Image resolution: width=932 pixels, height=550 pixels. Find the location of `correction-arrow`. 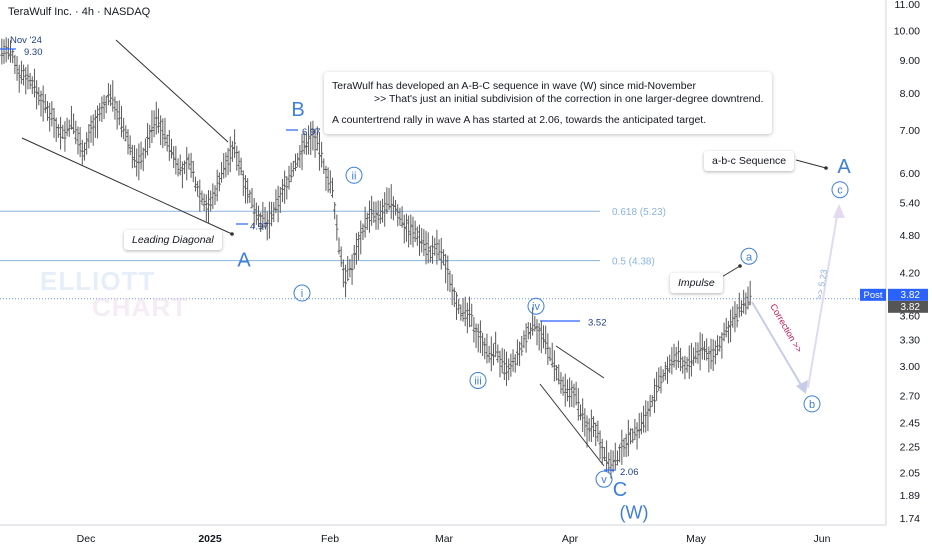

correction-arrow is located at coordinates (778, 346).